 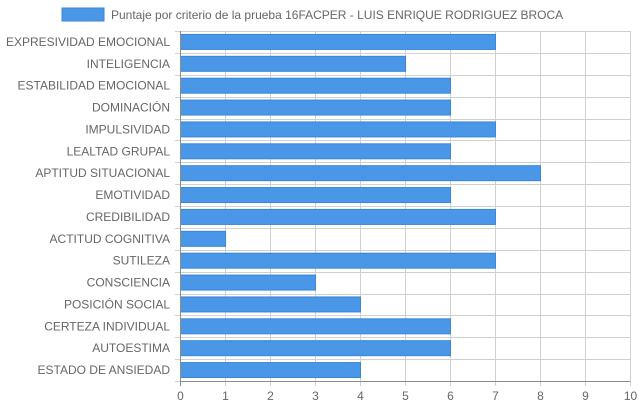 I want to click on category-label: ACTITUD COGNITIVA, so click(x=110, y=239).